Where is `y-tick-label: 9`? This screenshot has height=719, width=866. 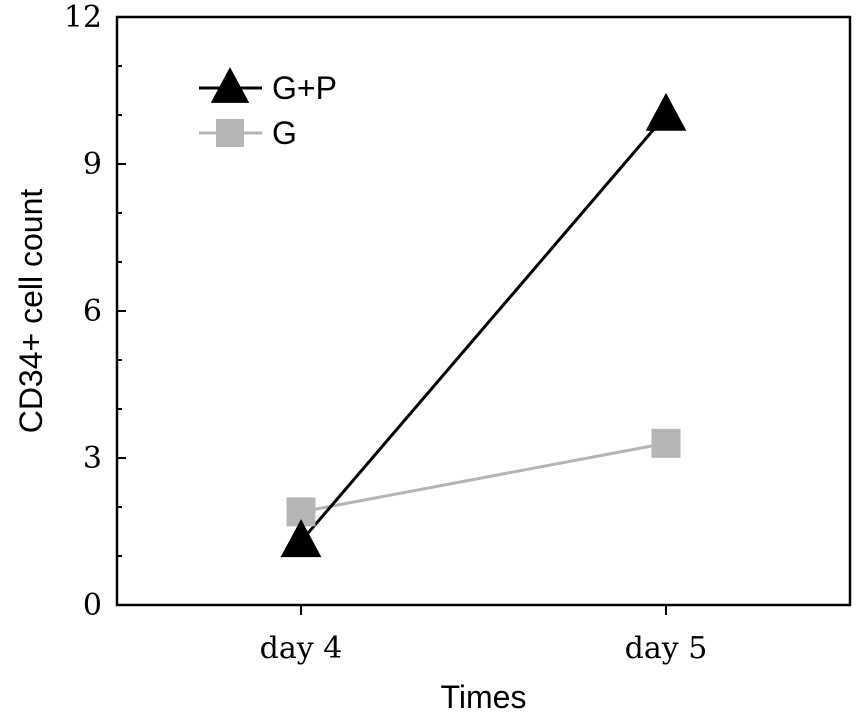 y-tick-label: 9 is located at coordinates (92, 164).